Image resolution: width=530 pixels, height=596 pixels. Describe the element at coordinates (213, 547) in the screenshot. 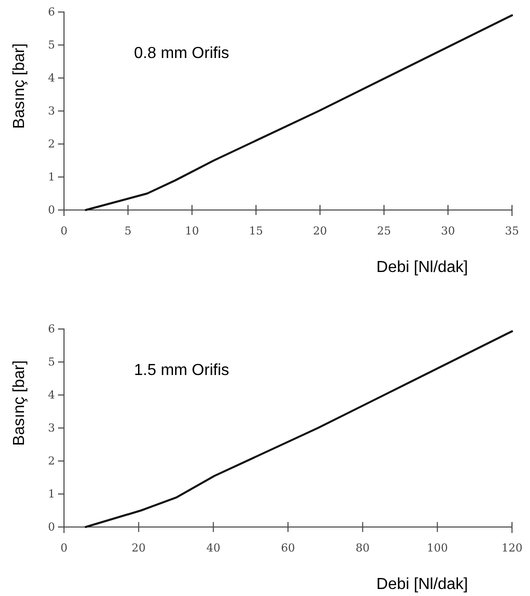

I see `x-tick-label: 40` at that location.